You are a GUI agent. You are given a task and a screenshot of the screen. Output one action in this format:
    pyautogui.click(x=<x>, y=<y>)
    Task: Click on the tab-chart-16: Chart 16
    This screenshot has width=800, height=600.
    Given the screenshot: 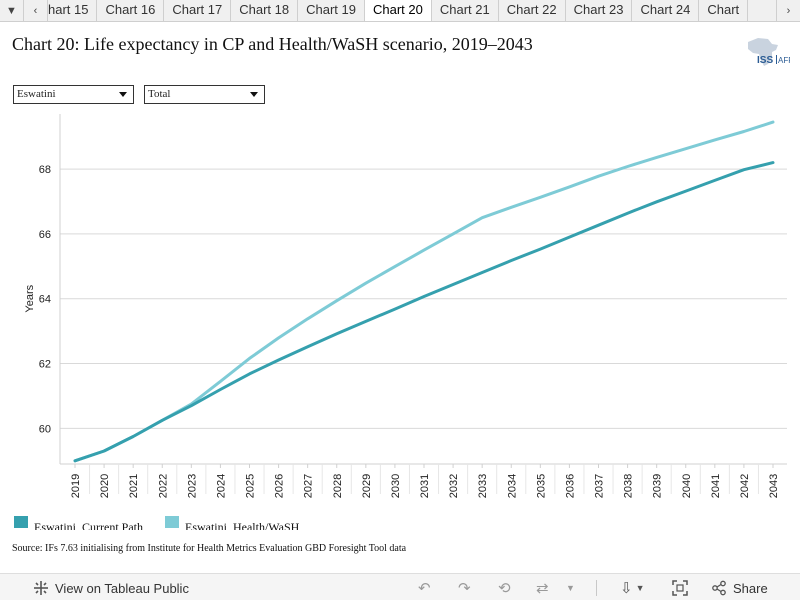 What is the action you would take?
    pyautogui.click(x=131, y=10)
    